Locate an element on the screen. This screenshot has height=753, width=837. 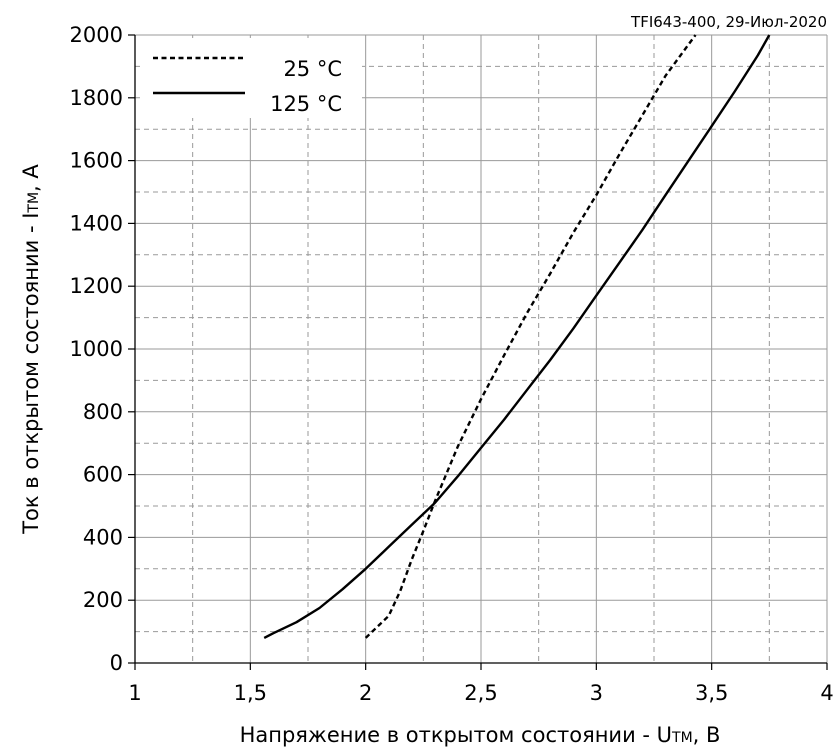
legend: 25 °C 125 °C is located at coordinates (251, 78).